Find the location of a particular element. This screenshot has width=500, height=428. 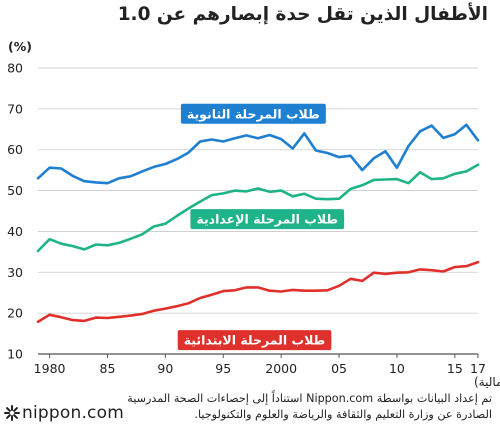

series-label-text-2: طلاب المرحلة الابتدائية is located at coordinates (255, 340).